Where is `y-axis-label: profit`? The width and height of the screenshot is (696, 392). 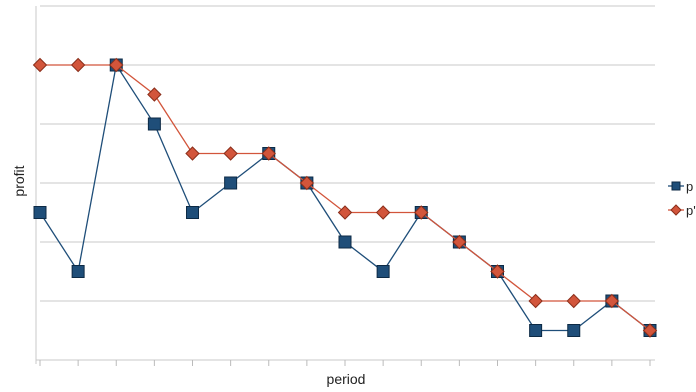
y-axis-label: profit is located at coordinates (19, 180).